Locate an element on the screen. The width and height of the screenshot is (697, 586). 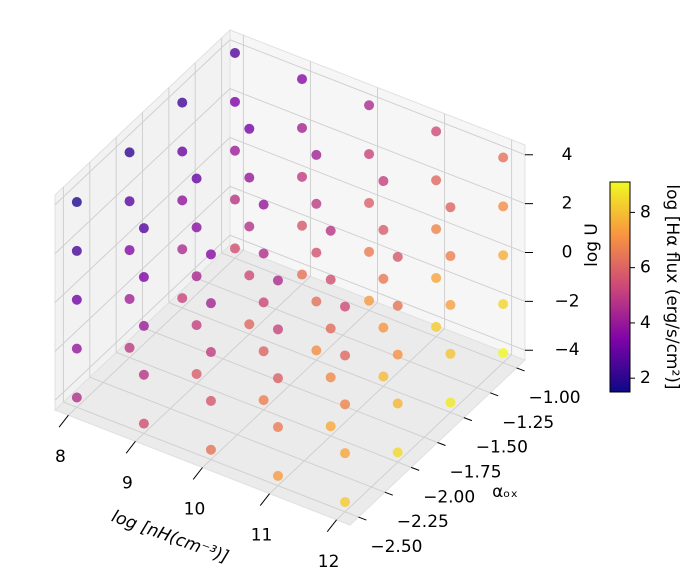
y-tick-label: −1.00 is located at coordinates (555, 398).